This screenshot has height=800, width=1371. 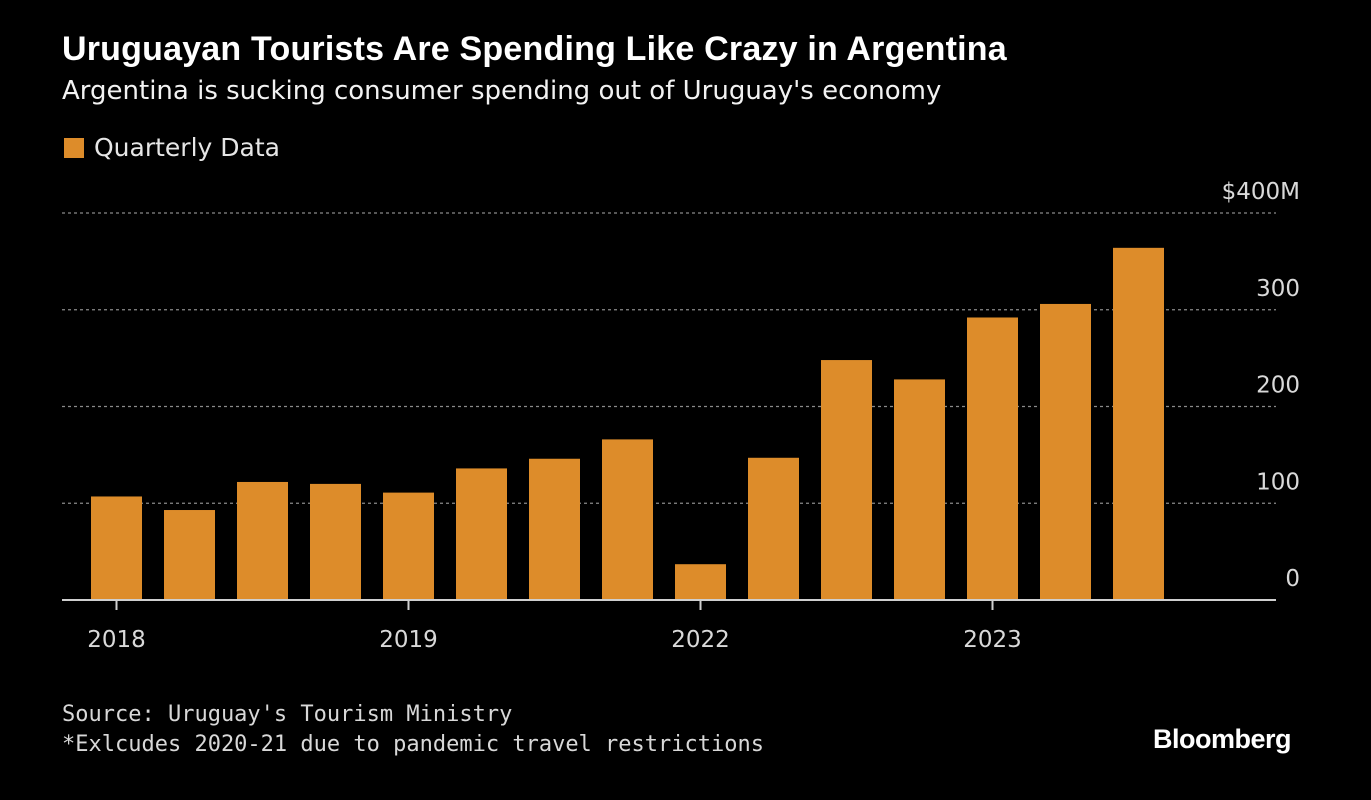 I want to click on y-tick-label: $400M, so click(x=1261, y=192).